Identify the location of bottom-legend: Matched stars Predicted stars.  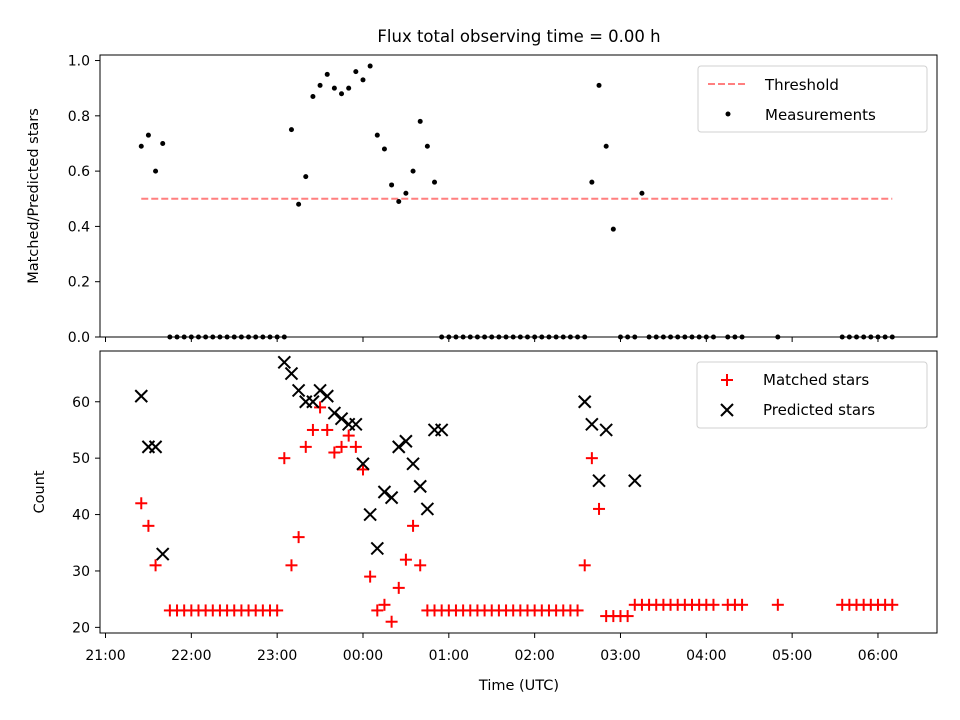
(812, 395).